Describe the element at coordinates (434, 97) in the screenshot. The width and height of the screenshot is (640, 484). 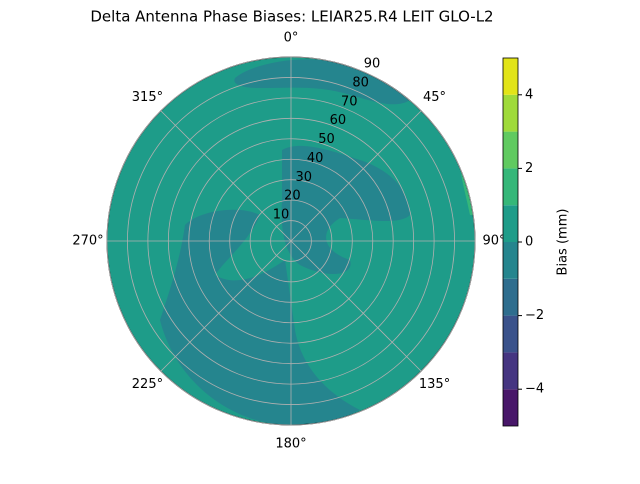
I see `theta-tick-label: 45°` at that location.